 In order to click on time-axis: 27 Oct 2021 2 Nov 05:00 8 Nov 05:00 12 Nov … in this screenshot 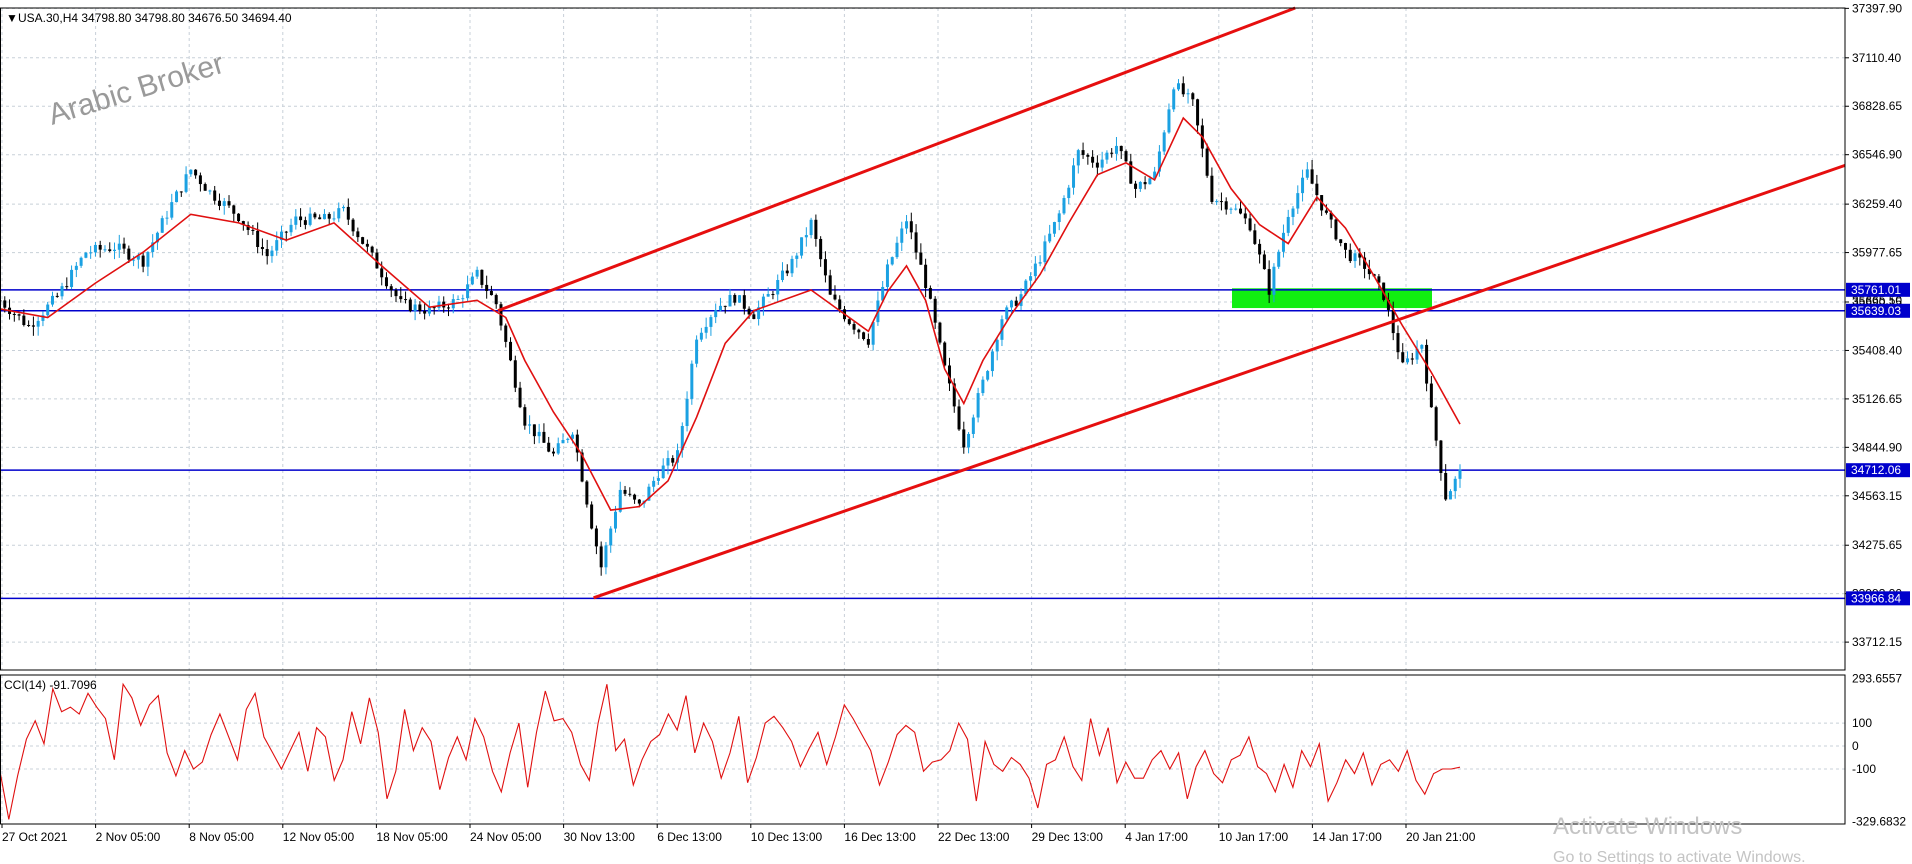, I will do `click(738, 834)`.